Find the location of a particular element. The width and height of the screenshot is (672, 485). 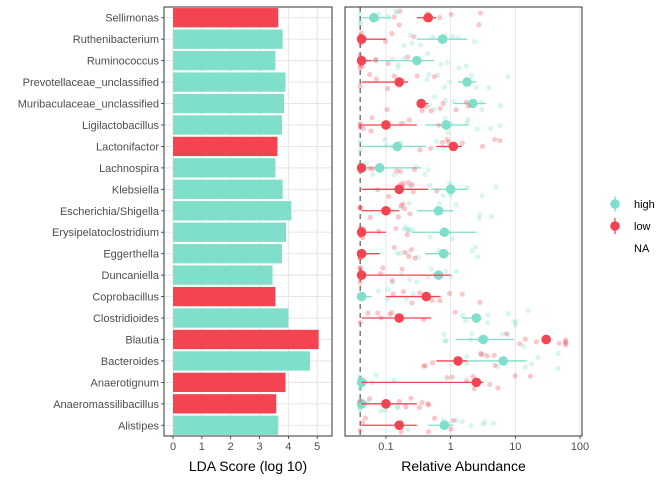

taxon-label: Blautia is located at coordinates (142, 340).